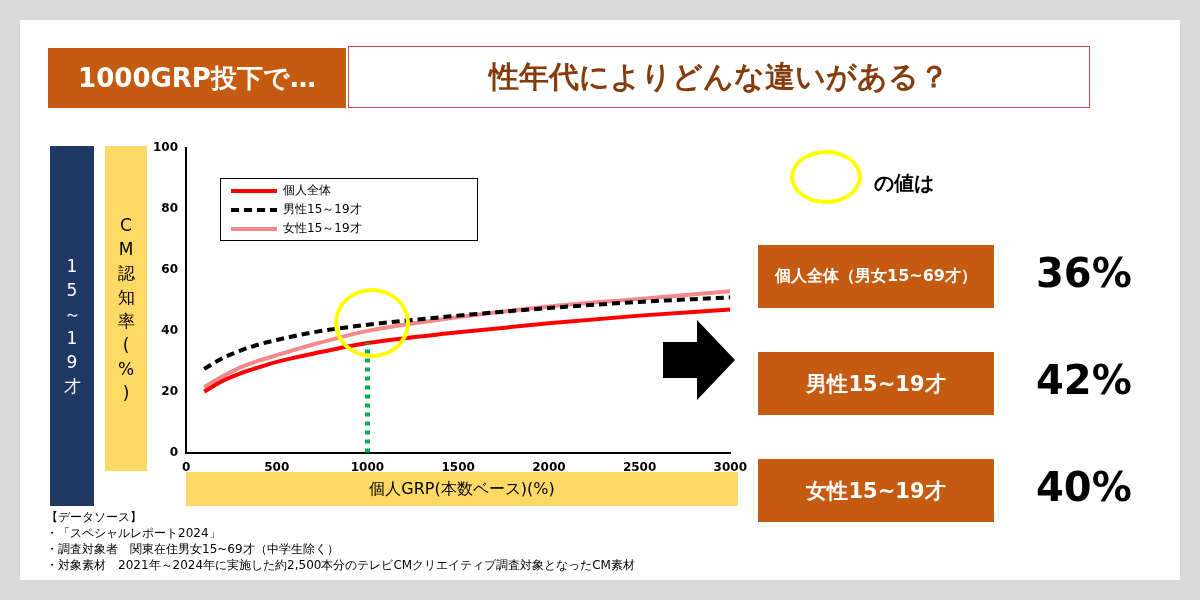 Image resolution: width=1200 pixels, height=600 pixels. What do you see at coordinates (1084, 380) in the screenshot?
I see `text: 42%` at bounding box center [1084, 380].